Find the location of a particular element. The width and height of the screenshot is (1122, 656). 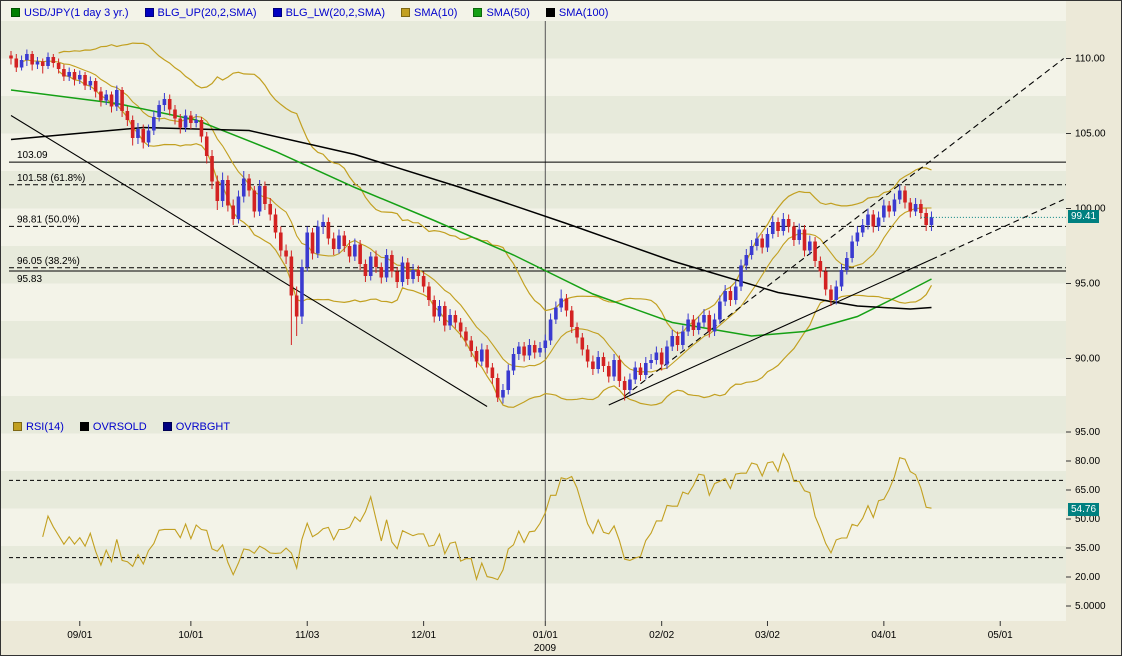

last-price-flag: 99.41 is located at coordinates (1084, 217).